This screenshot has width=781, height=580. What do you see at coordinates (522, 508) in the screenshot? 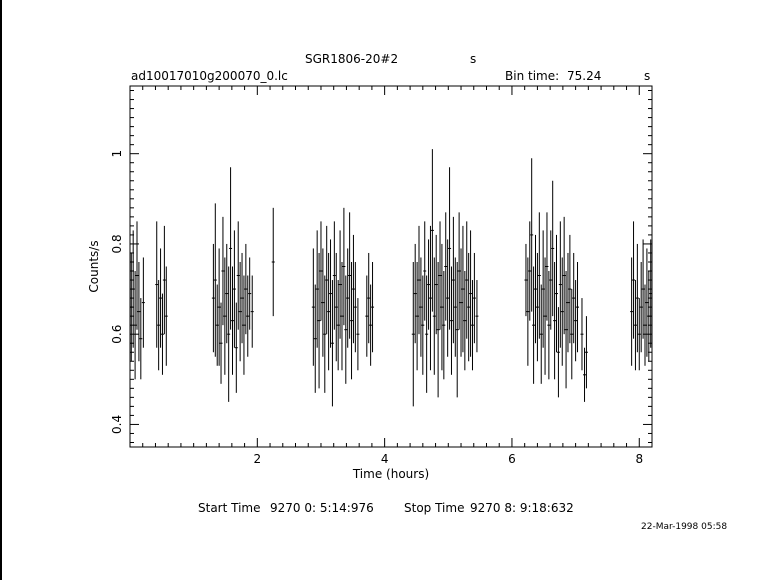
I see `stop-time-value: 9270 8: 9:18:632` at bounding box center [522, 508].